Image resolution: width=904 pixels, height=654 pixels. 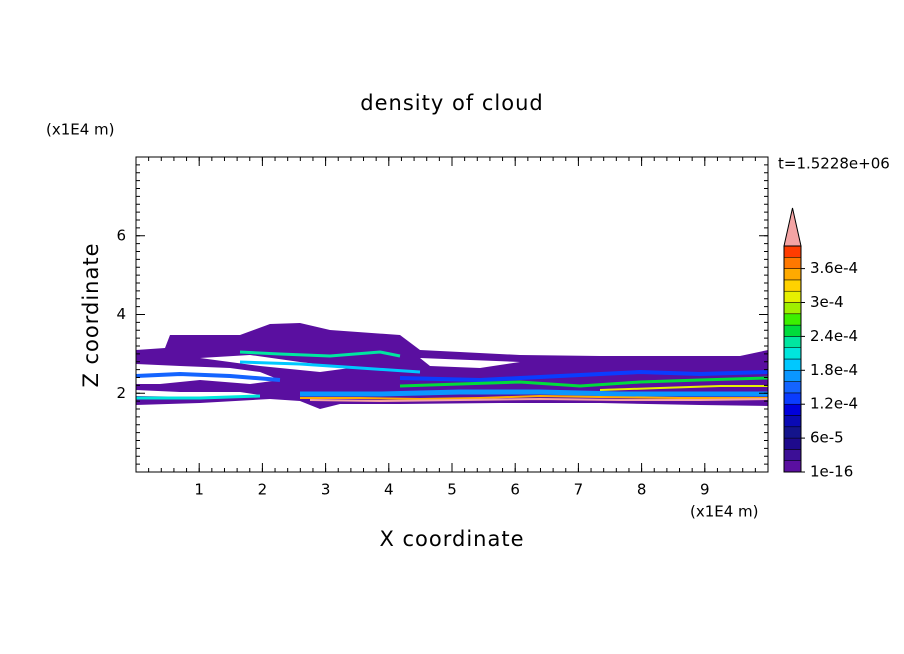 What do you see at coordinates (452, 490) in the screenshot?
I see `x-tick-label: 5` at bounding box center [452, 490].